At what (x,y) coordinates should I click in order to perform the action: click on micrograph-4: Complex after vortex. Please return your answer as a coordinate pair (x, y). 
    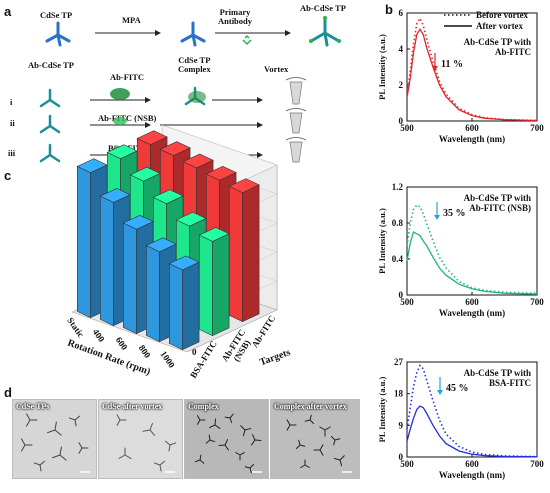
    Looking at the image, I should click on (315, 439).